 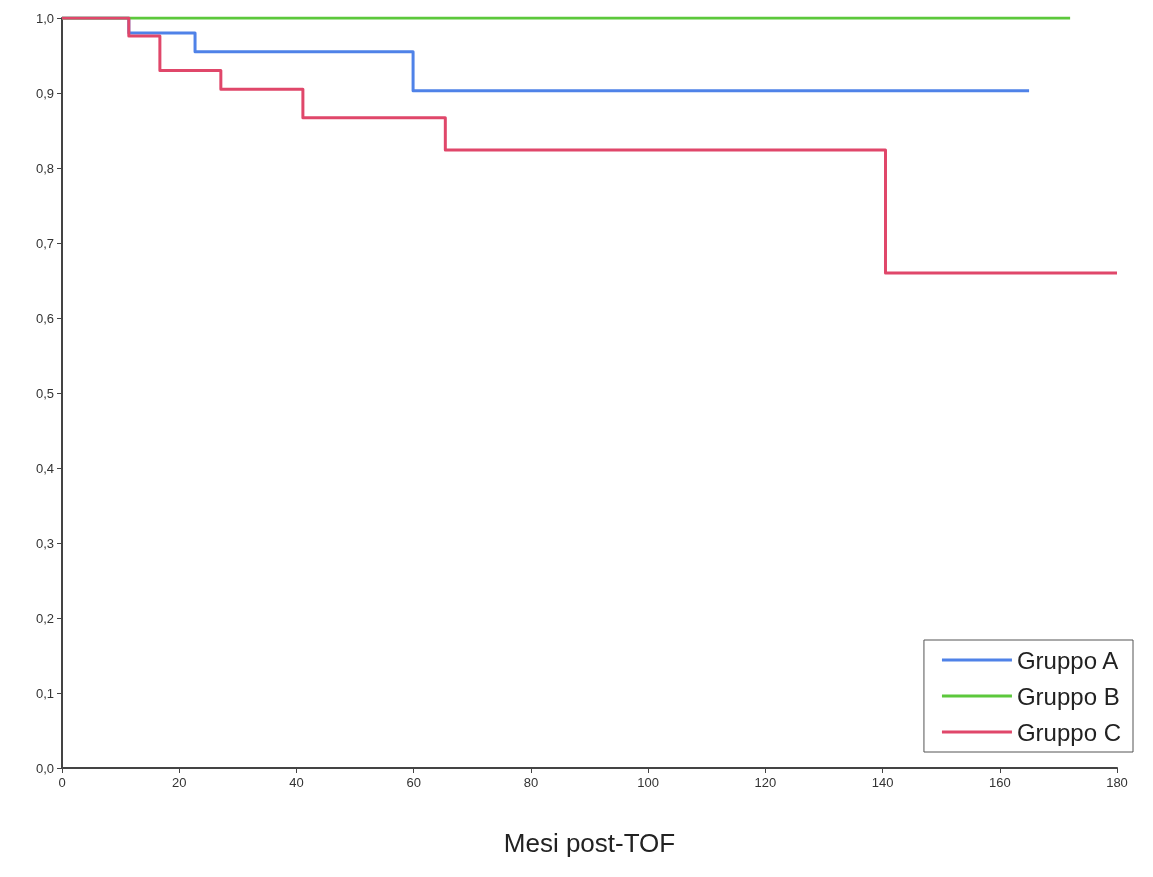 I want to click on x-tick-label: 120, so click(x=765, y=782).